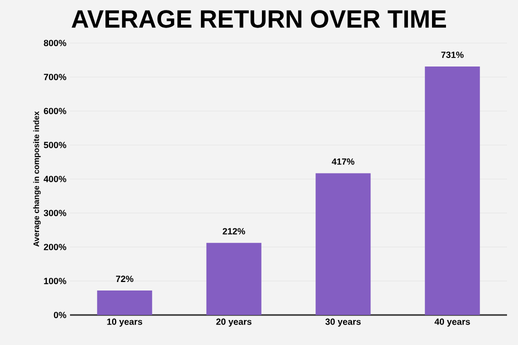 The height and width of the screenshot is (345, 518). What do you see at coordinates (234, 322) in the screenshot?
I see `x-tick-label: 20 years` at bounding box center [234, 322].